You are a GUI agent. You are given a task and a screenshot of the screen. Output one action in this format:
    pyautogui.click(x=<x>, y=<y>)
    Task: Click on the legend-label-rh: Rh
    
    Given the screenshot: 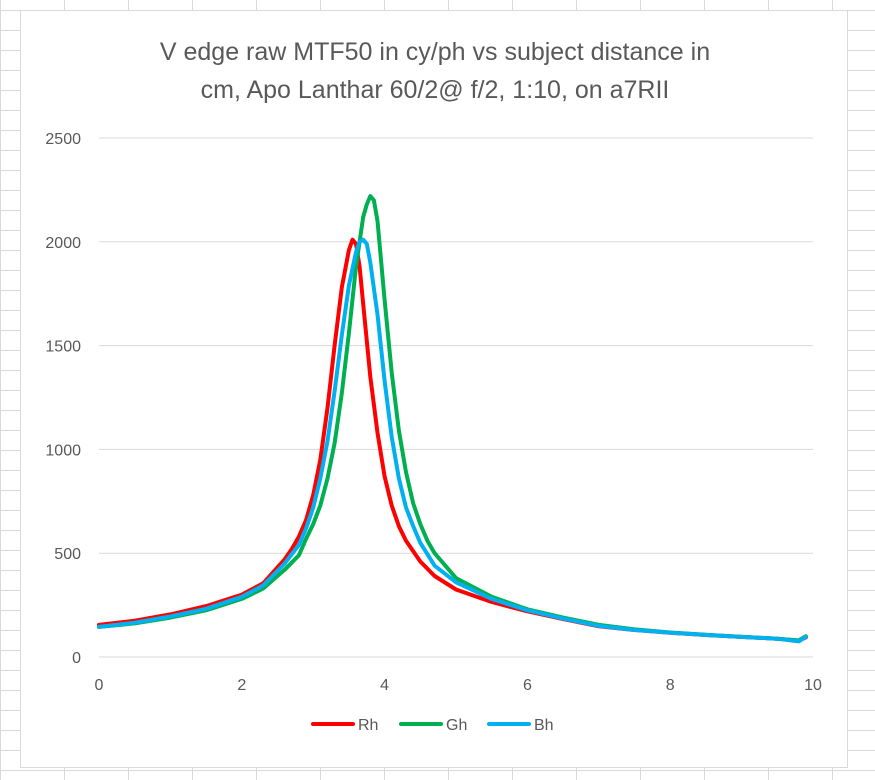 What is the action you would take?
    pyautogui.click(x=368, y=725)
    